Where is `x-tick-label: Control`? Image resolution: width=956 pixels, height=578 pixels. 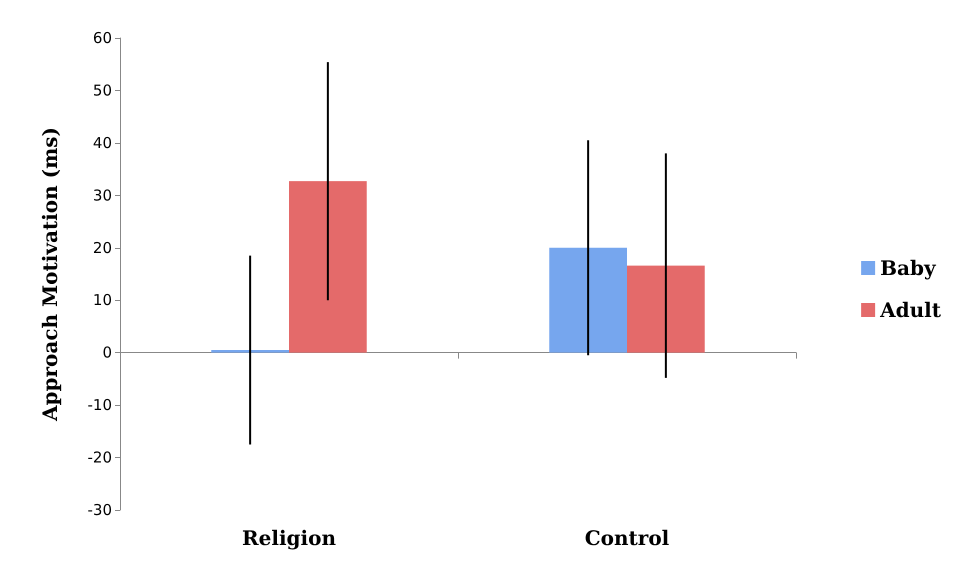 x-tick-label: Control is located at coordinates (627, 538).